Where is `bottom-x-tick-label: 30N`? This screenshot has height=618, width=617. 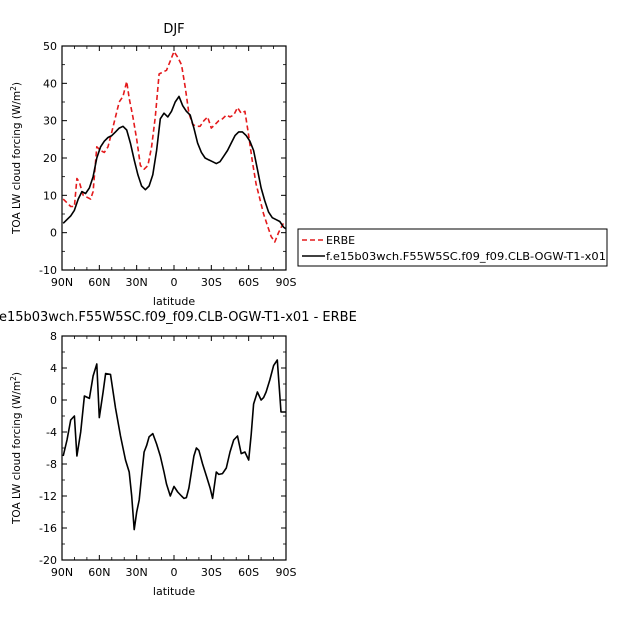
bottom-x-tick-label: 30N is located at coordinates (137, 572).